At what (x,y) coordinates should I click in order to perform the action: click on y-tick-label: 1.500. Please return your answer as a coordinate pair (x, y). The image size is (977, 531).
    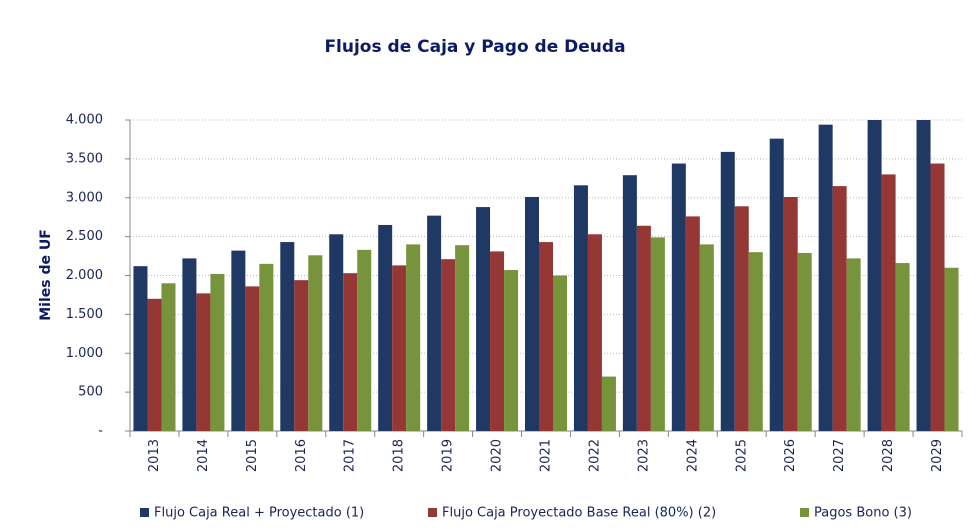
    Looking at the image, I should click on (84, 314).